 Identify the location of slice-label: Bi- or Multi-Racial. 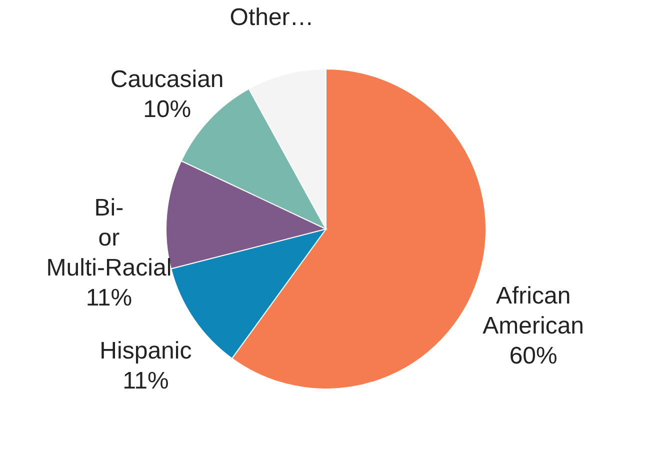
(109, 238).